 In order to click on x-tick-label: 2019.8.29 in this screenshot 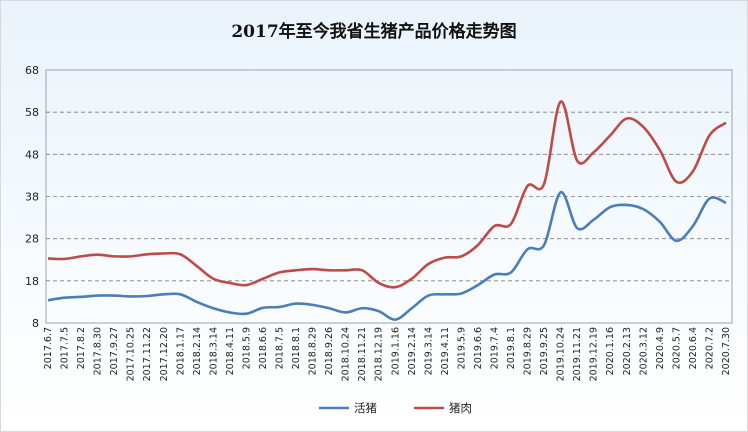, I will do `click(528, 351)`.